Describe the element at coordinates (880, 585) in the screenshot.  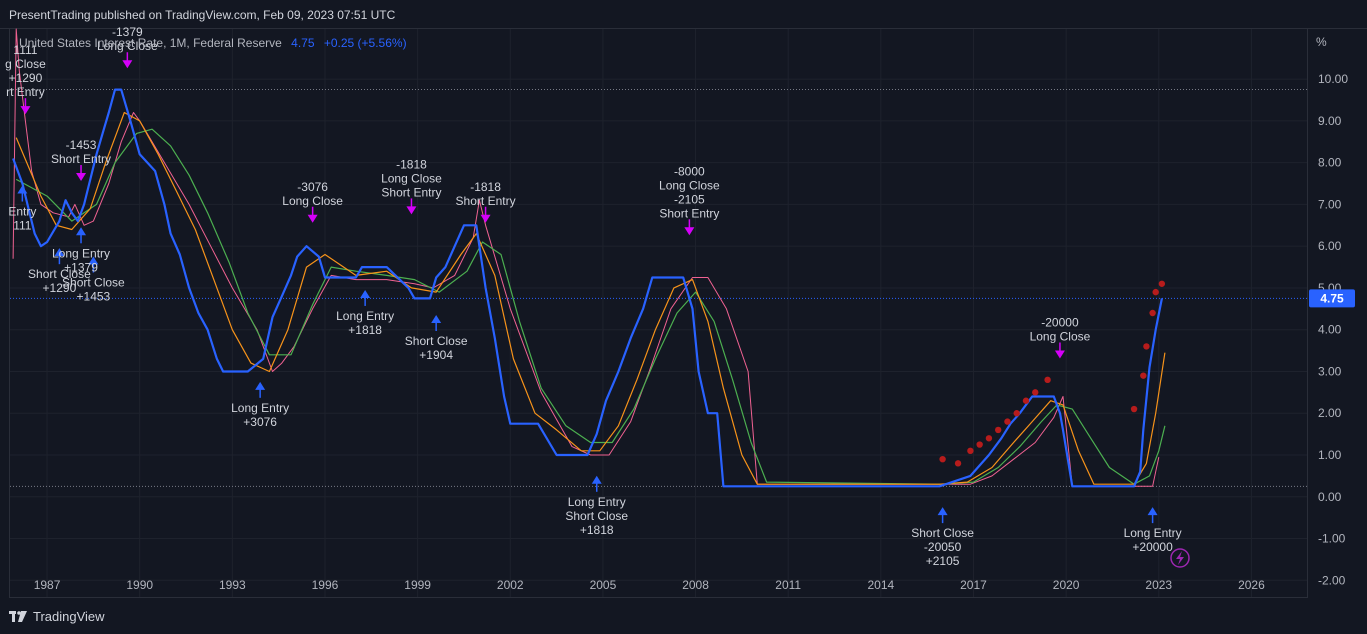
I see `time-tick-label: 2014` at that location.